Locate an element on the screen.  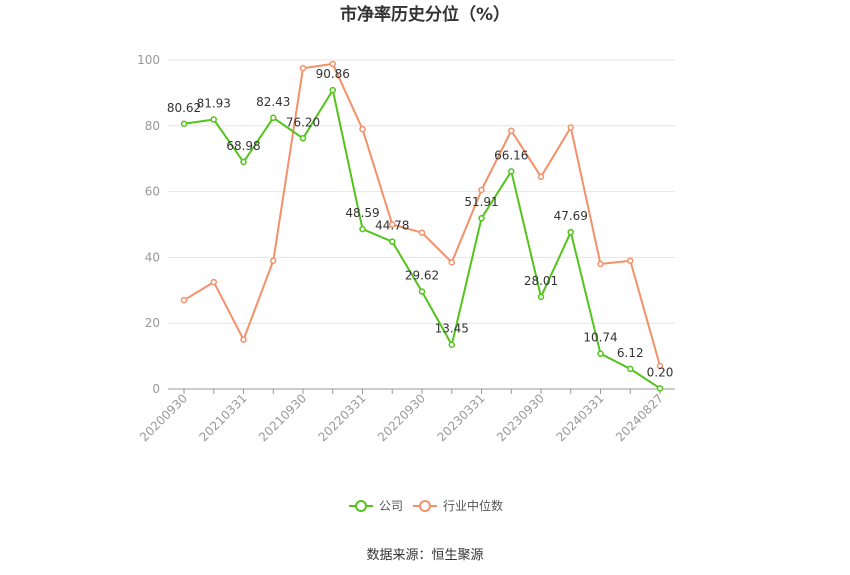
y-tick-label-20: 20 is located at coordinates (152, 323).